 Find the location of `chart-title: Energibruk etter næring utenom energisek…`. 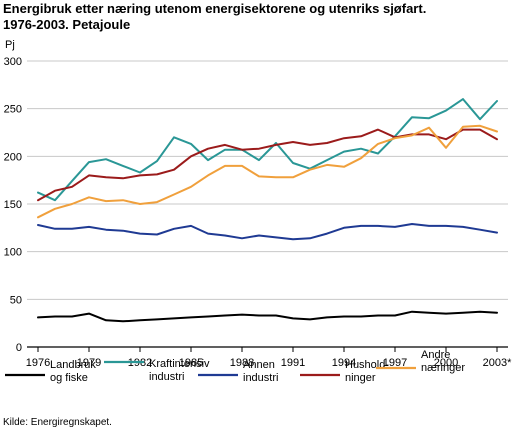

chart-title: Energibruk etter næring utenom energisek… is located at coordinates (255, 17).